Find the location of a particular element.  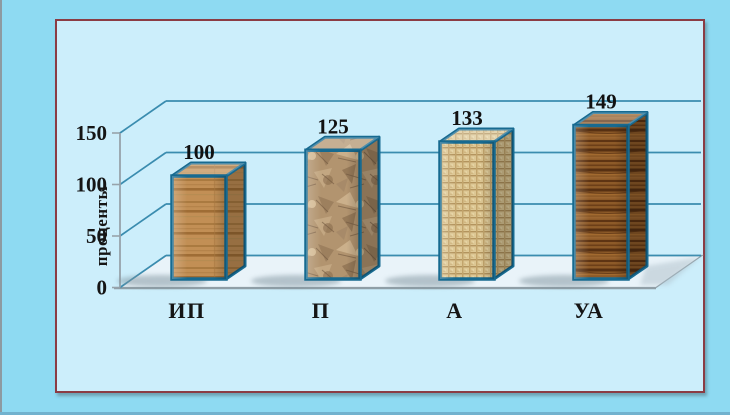

bar-УА is located at coordinates (584, 199).